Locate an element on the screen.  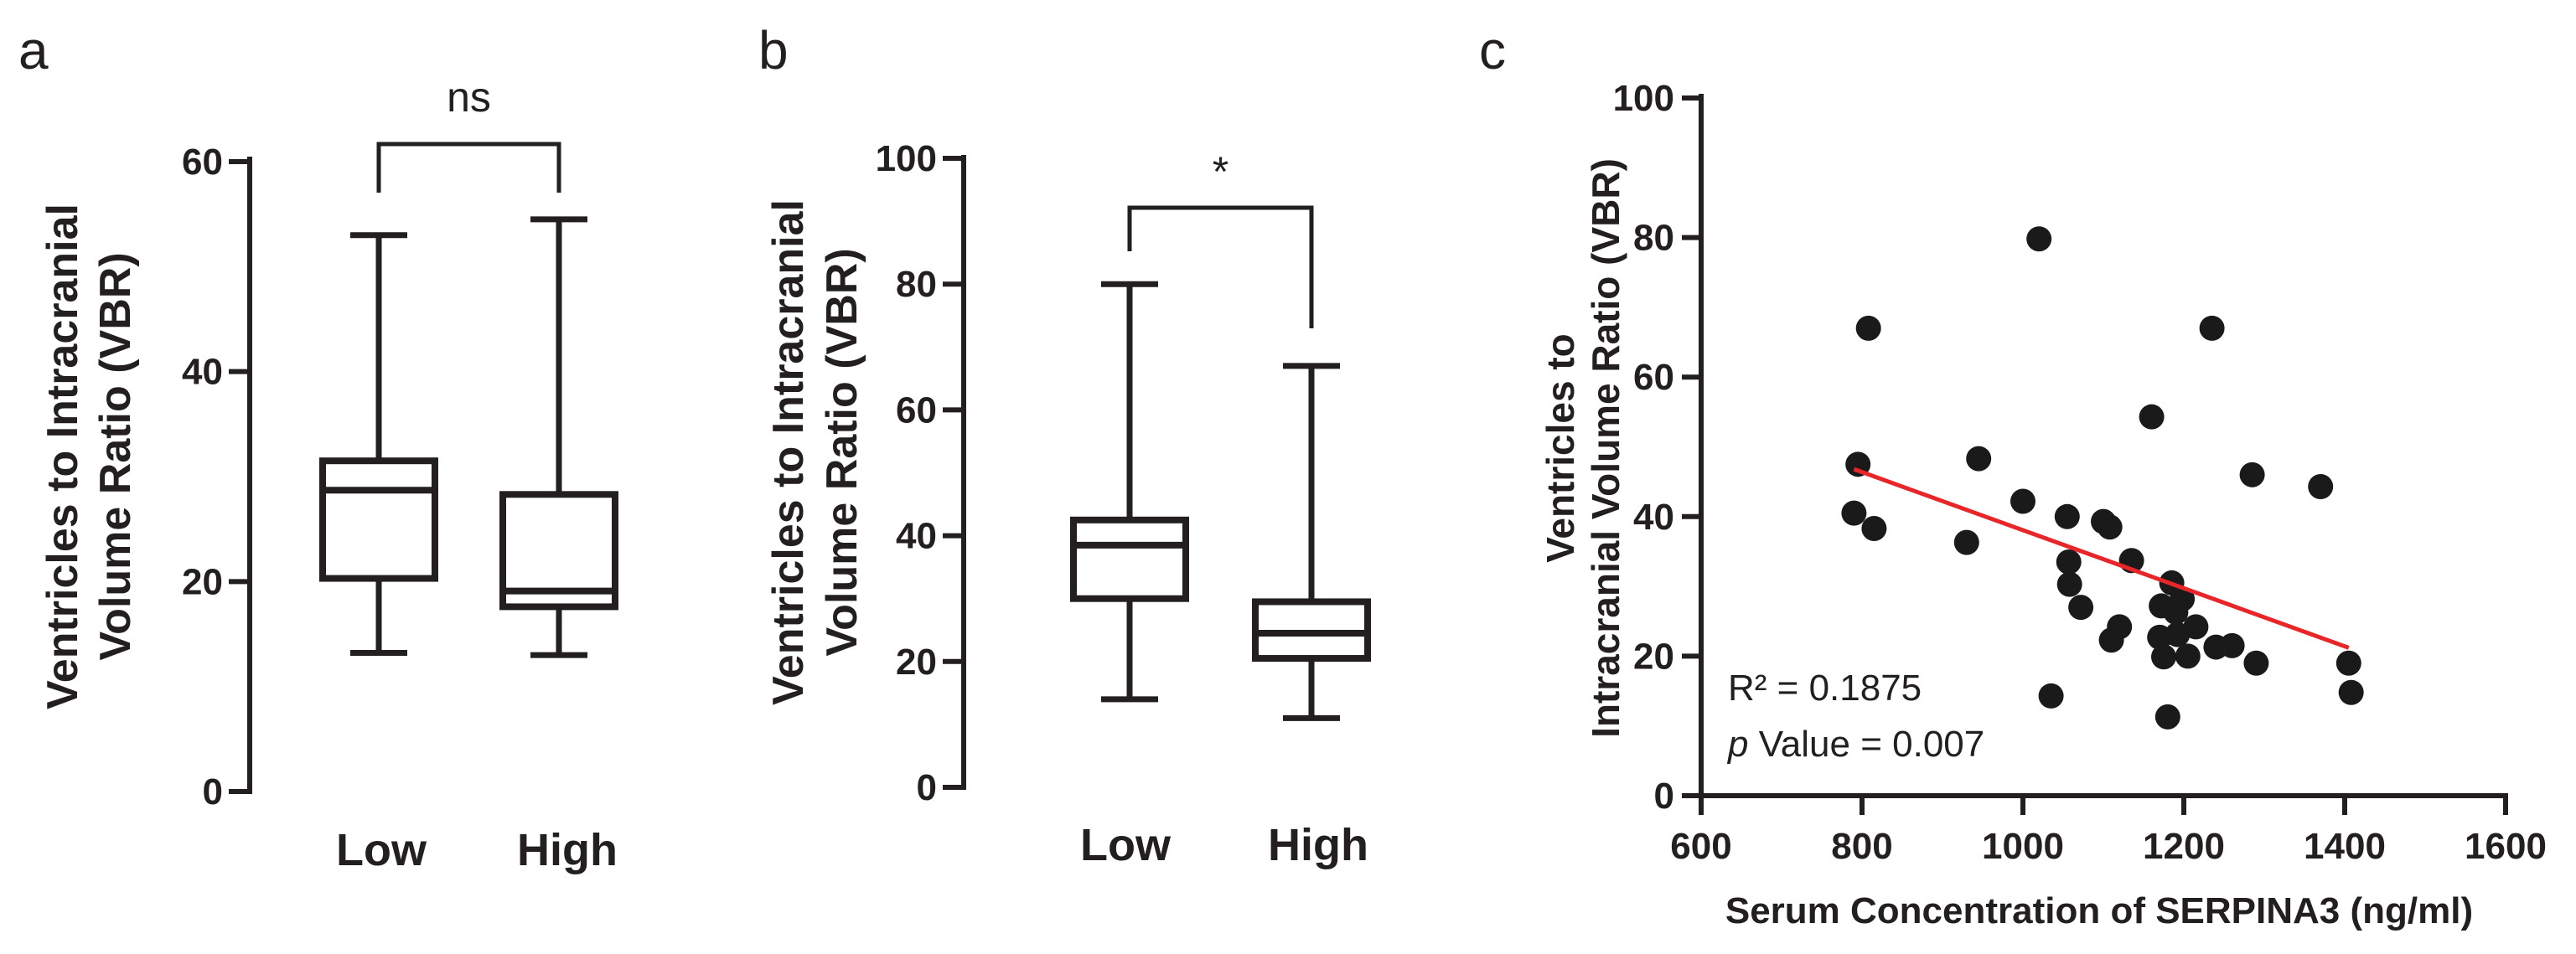
x-tick-label-c: 1200 is located at coordinates (2184, 846).